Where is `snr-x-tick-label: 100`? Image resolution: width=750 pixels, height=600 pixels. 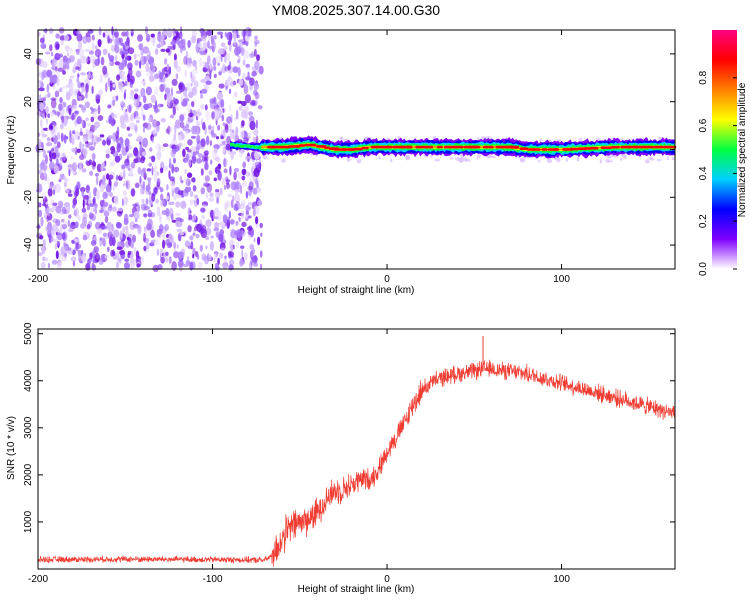 snr-x-tick-label: 100 is located at coordinates (561, 579).